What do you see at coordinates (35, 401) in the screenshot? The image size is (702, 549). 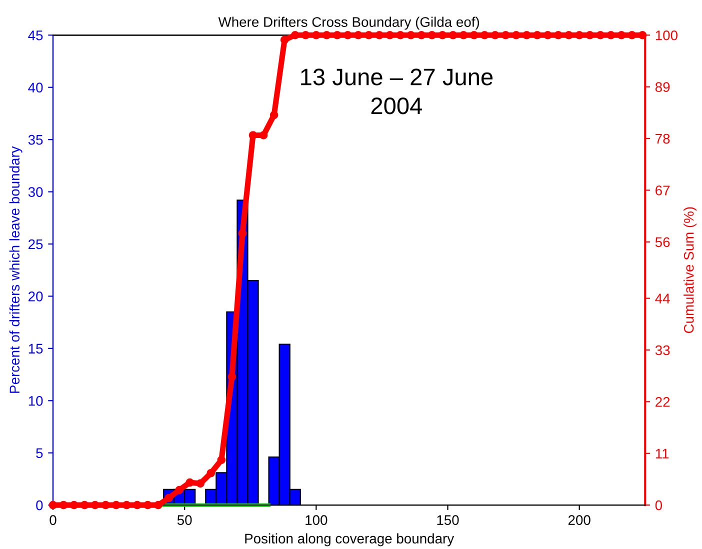 I see `y-tick-label: 10` at bounding box center [35, 401].